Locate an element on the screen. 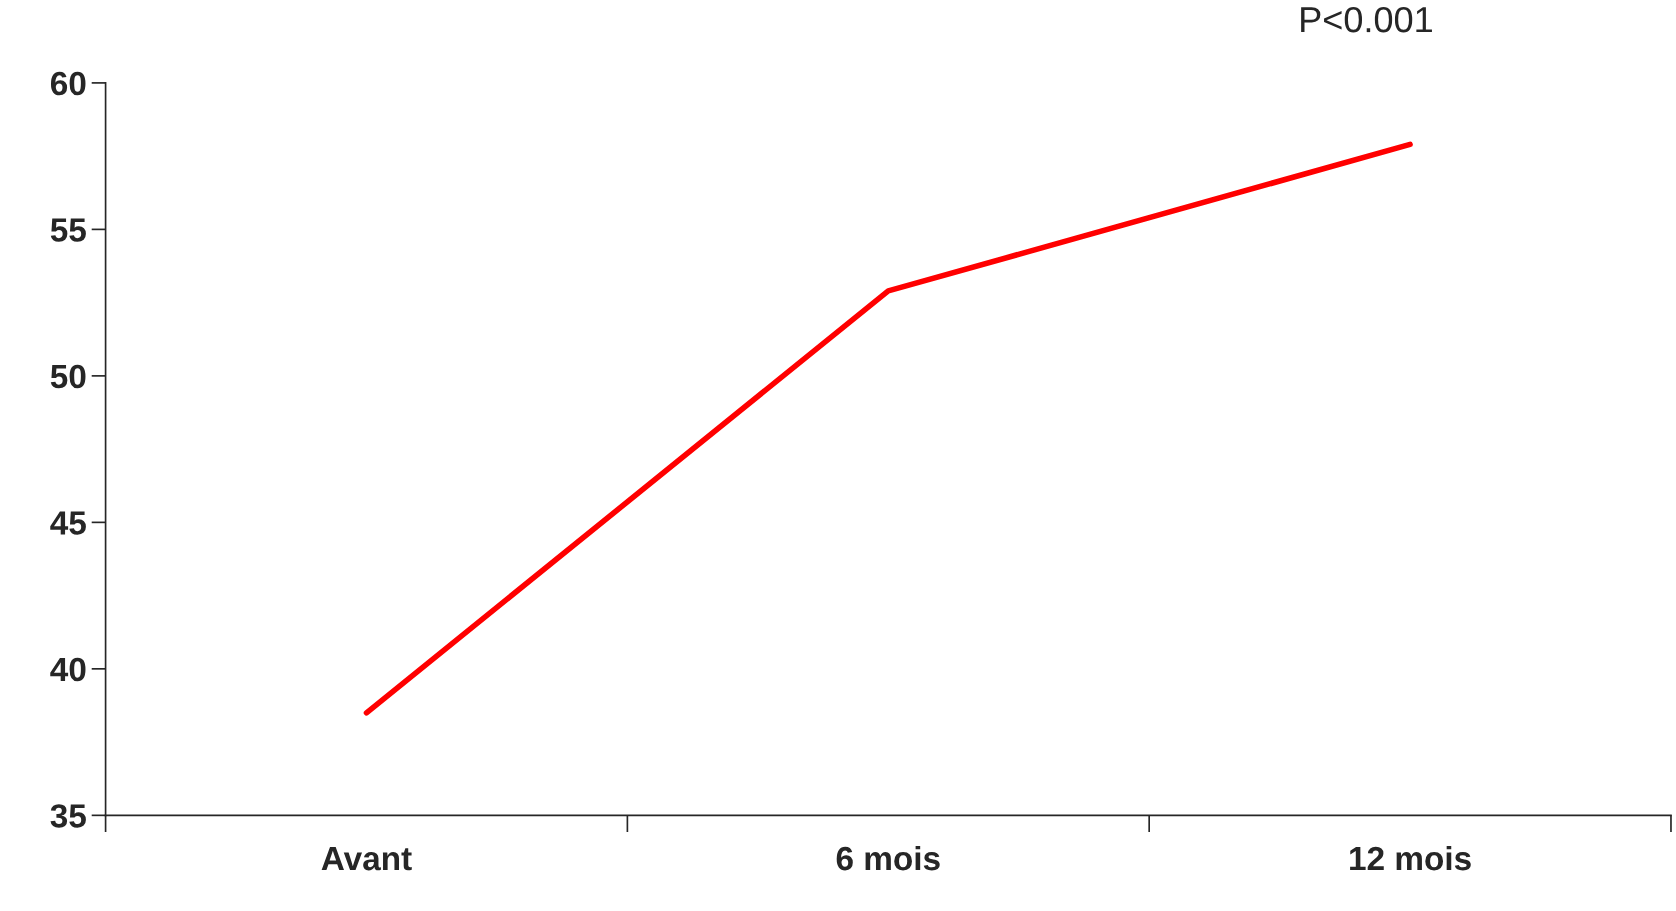 This screenshot has width=1676, height=911. y-tick-label: 40 is located at coordinates (68, 669).